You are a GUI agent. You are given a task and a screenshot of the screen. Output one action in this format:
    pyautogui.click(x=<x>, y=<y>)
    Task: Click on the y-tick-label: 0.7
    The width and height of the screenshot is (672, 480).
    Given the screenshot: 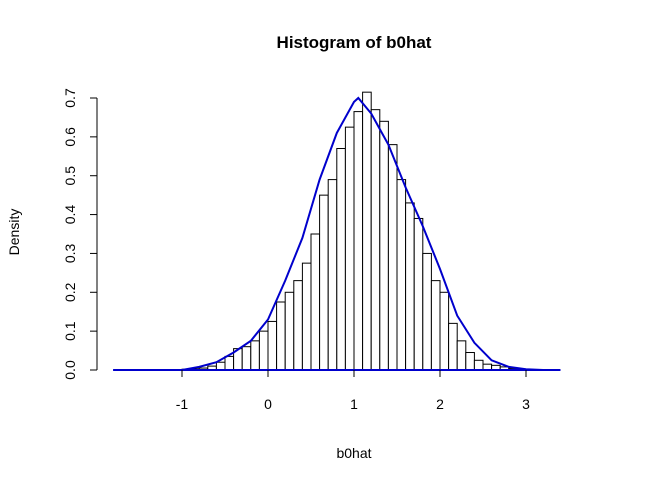 What is the action you would take?
    pyautogui.click(x=70, y=98)
    